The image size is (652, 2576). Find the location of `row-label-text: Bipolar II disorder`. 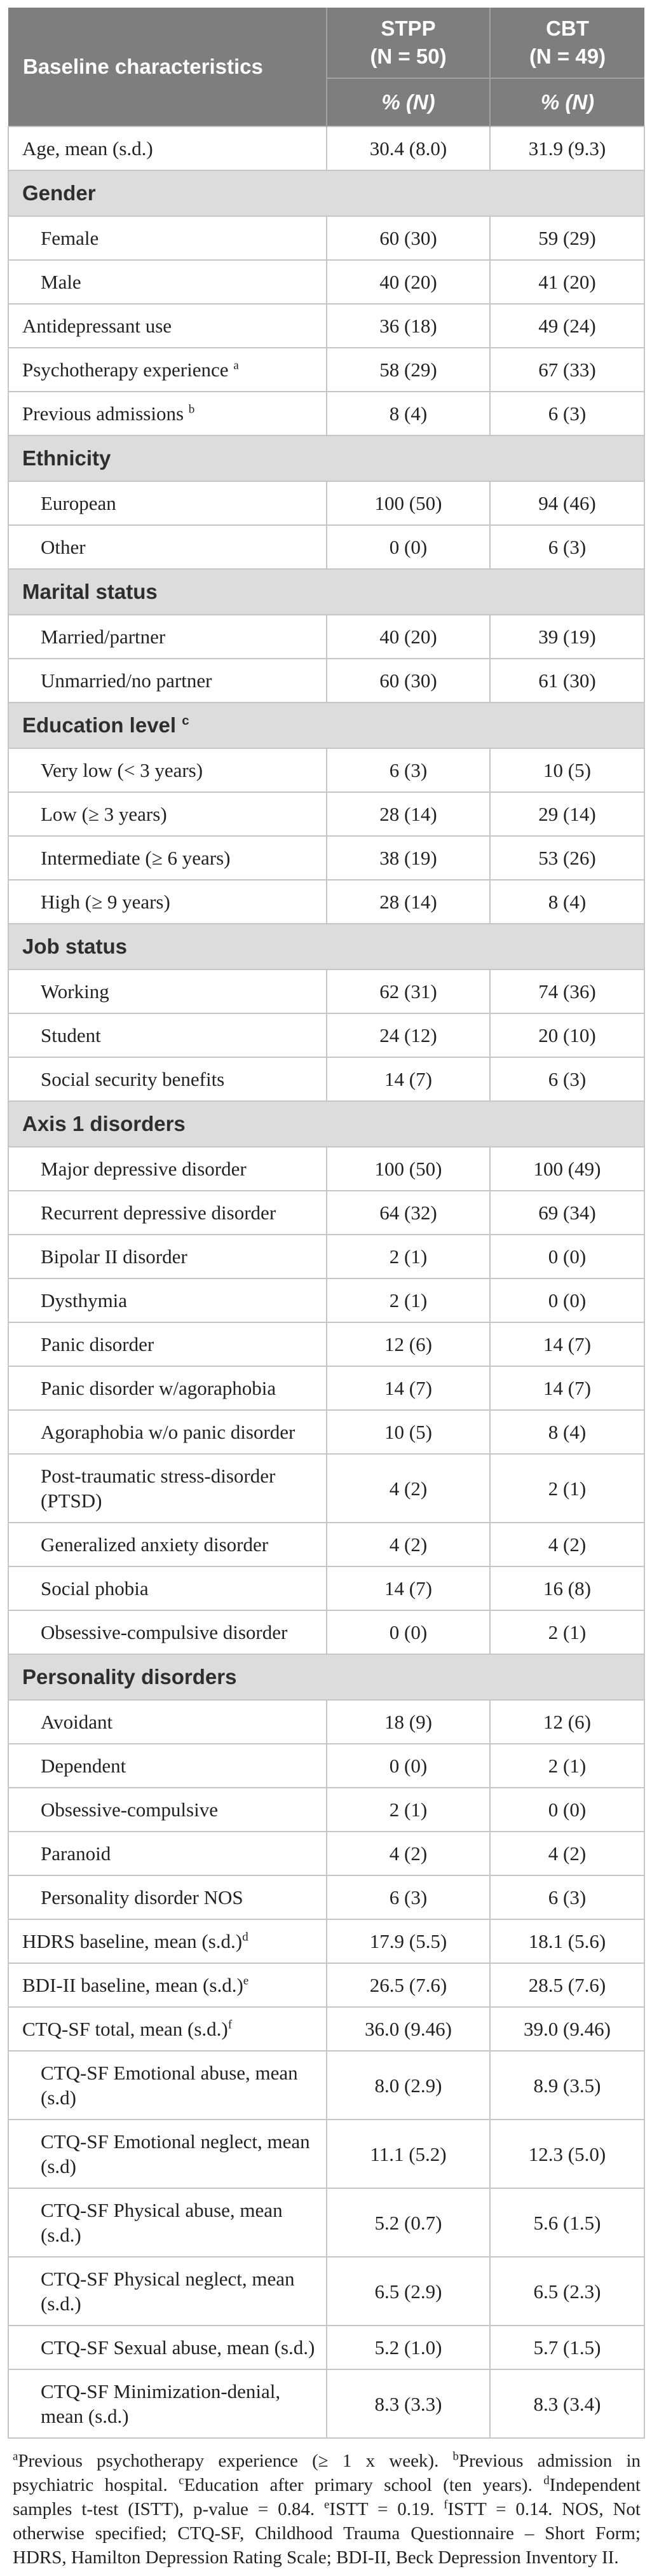

row-label-text: Bipolar II disorder is located at coordinates (114, 1256).